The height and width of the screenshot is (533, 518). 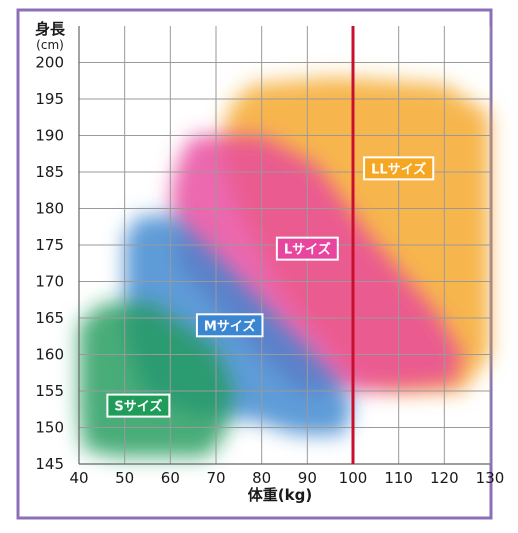 What do you see at coordinates (49, 318) in the screenshot?
I see `y-tick-label: 165` at bounding box center [49, 318].